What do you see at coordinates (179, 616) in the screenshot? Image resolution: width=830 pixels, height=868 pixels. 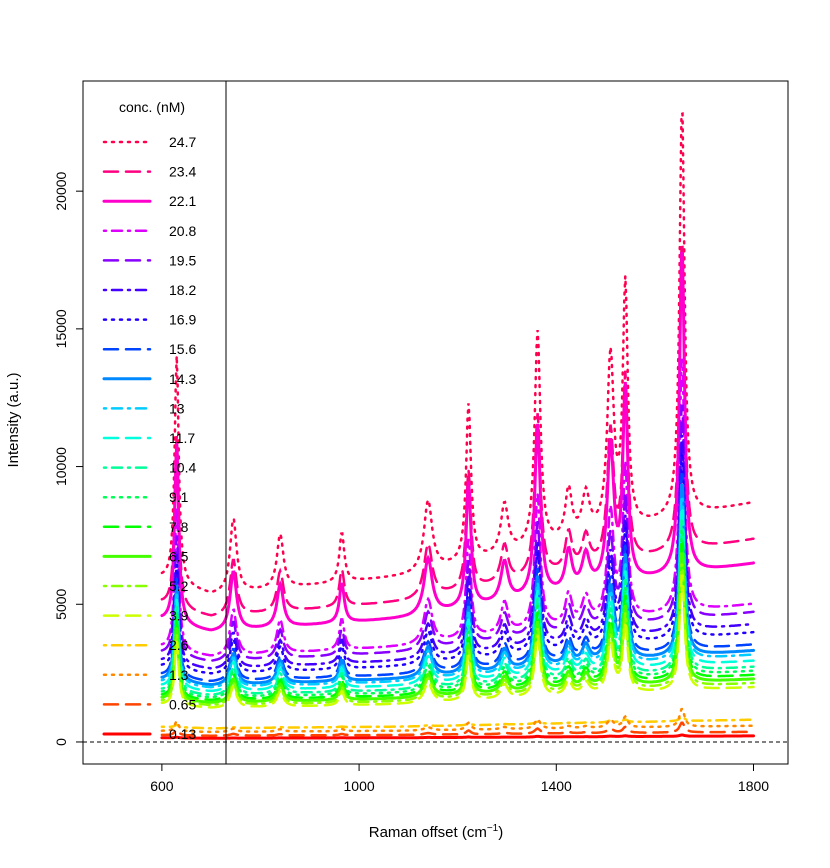 I see `legend-label: 3.9` at bounding box center [179, 616].